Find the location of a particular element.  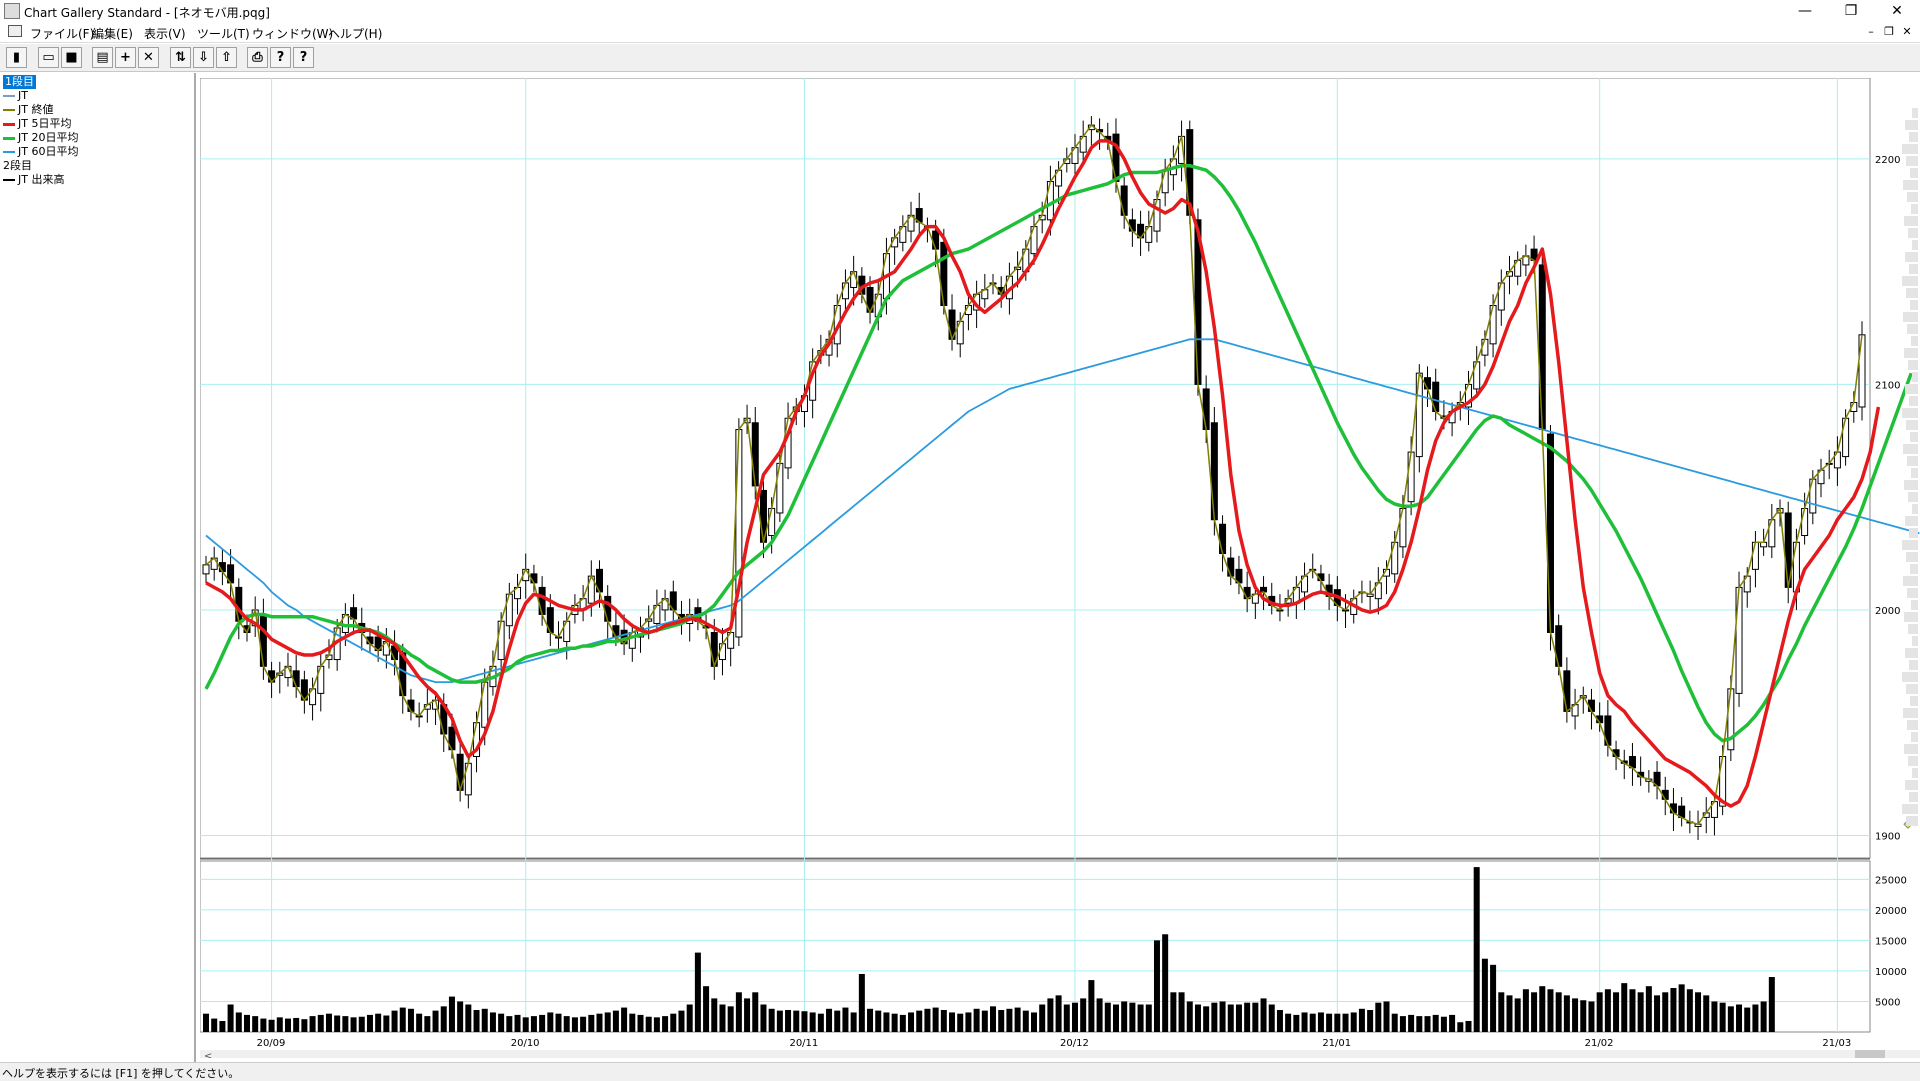

up-icon: ⇧ is located at coordinates (226, 57).